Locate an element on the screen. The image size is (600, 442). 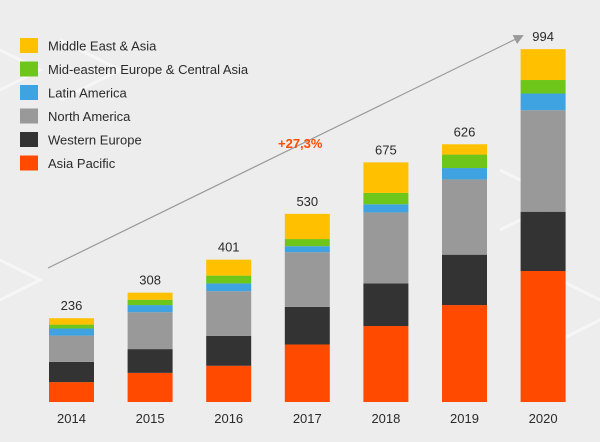
bar-segment-middle-east-and-asia-2014 is located at coordinates (71, 321).